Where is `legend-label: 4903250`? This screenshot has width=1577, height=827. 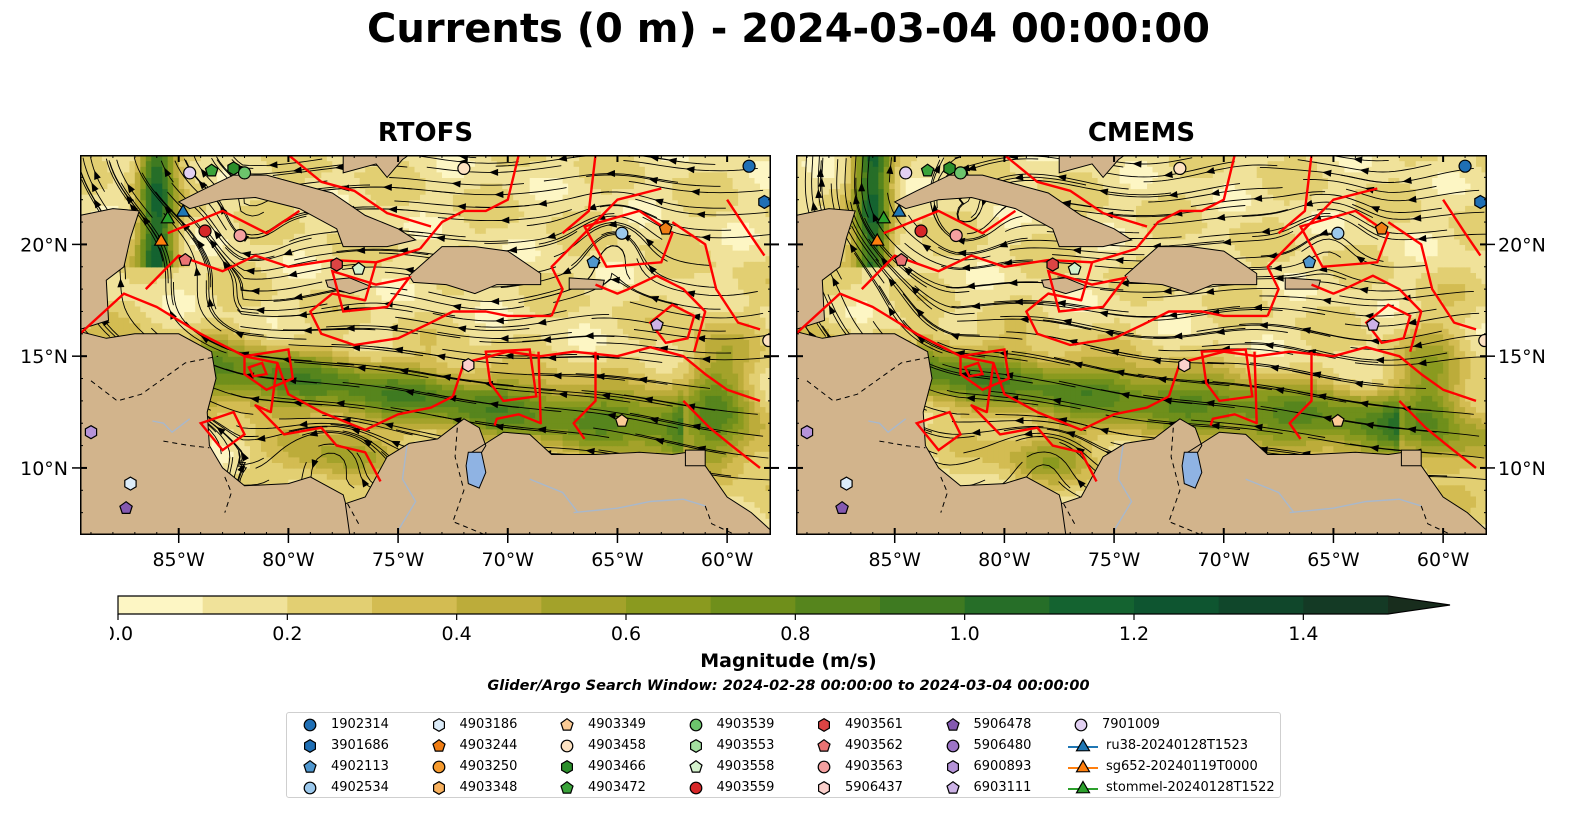 legend-label: 4903250 is located at coordinates (488, 766).